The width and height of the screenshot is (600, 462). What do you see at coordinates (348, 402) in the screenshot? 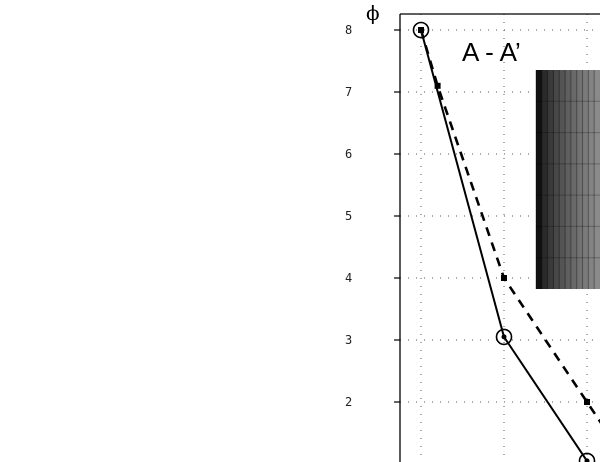
I see `y-tick-label-2: 2` at bounding box center [348, 402].